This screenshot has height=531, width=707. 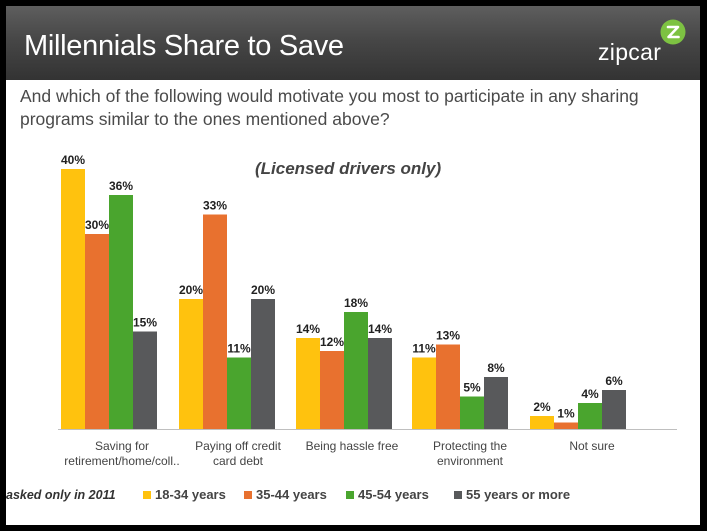 I want to click on legend-label: 35-44 years, so click(x=291, y=494).